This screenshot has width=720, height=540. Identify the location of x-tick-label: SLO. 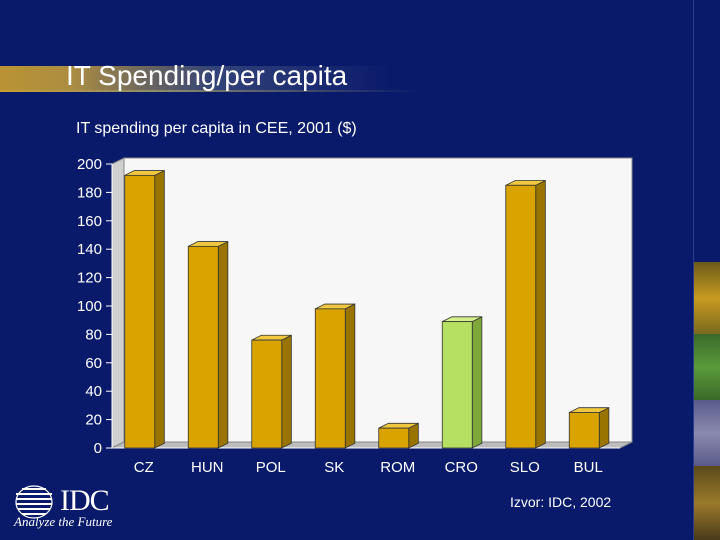
(525, 467).